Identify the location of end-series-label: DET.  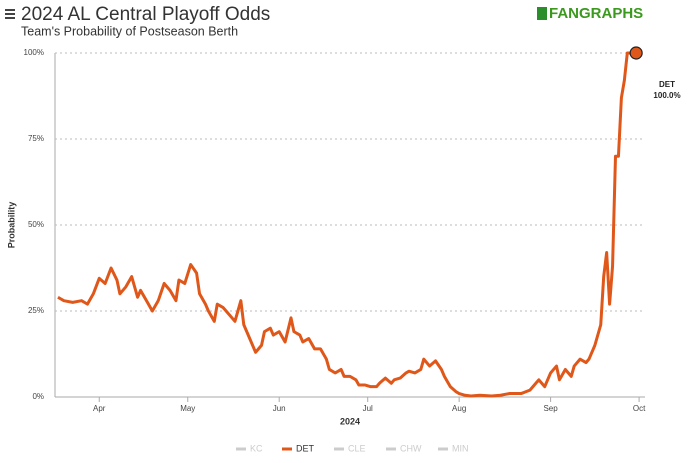
(667, 84).